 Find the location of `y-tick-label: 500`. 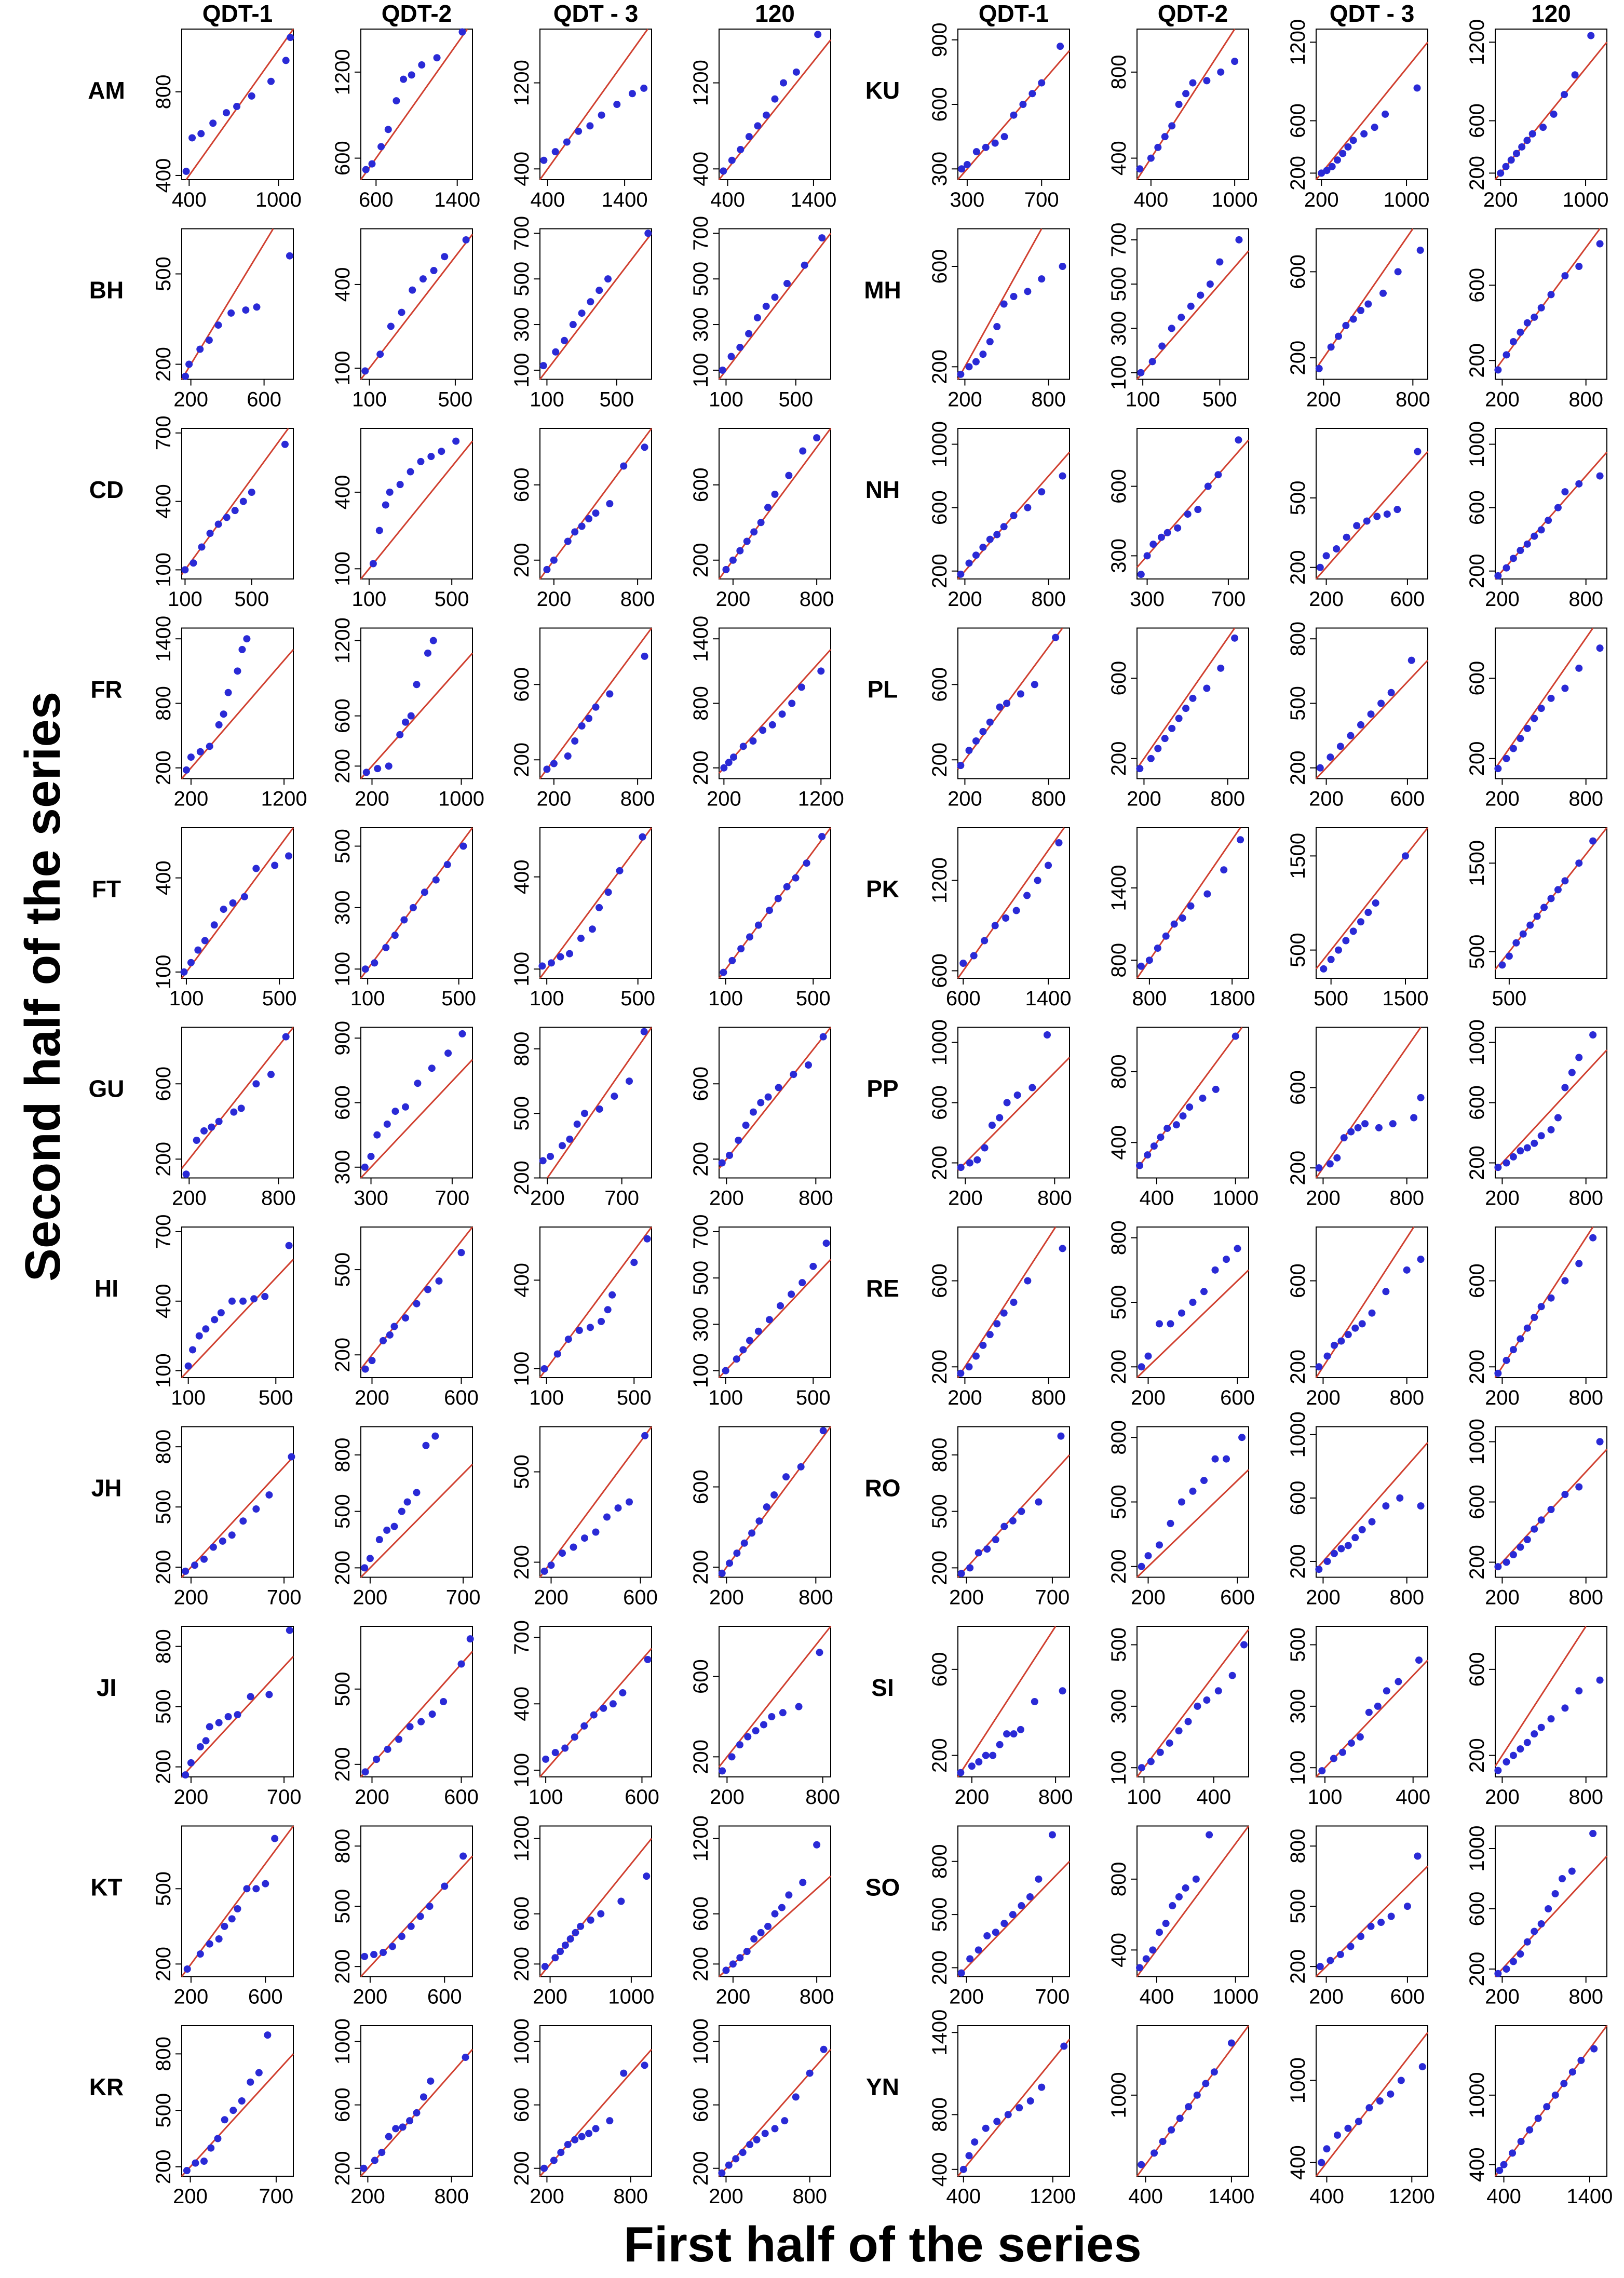

y-tick-label: 500 is located at coordinates (939, 1511).